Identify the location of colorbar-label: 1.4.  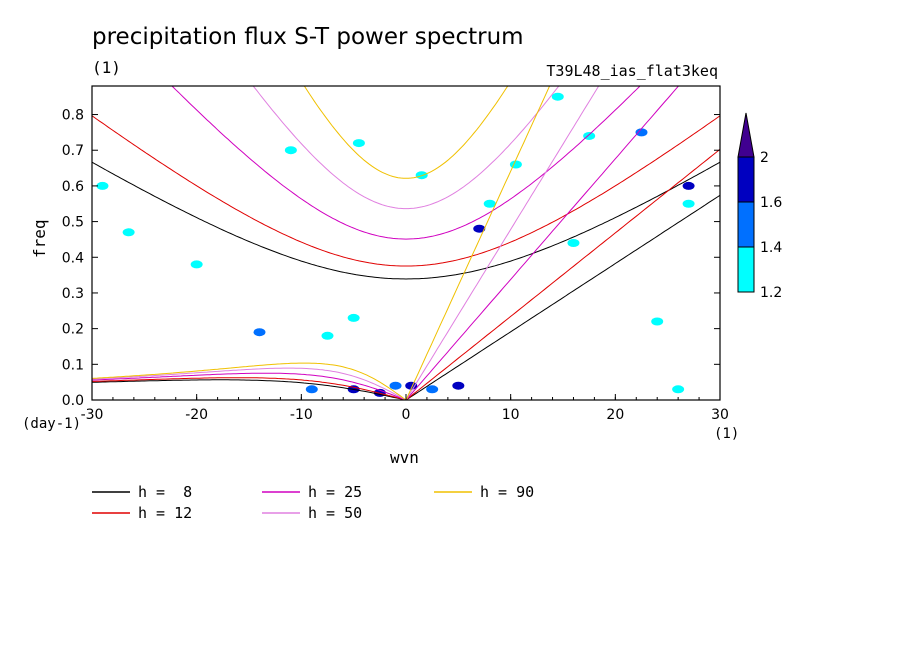
(771, 248).